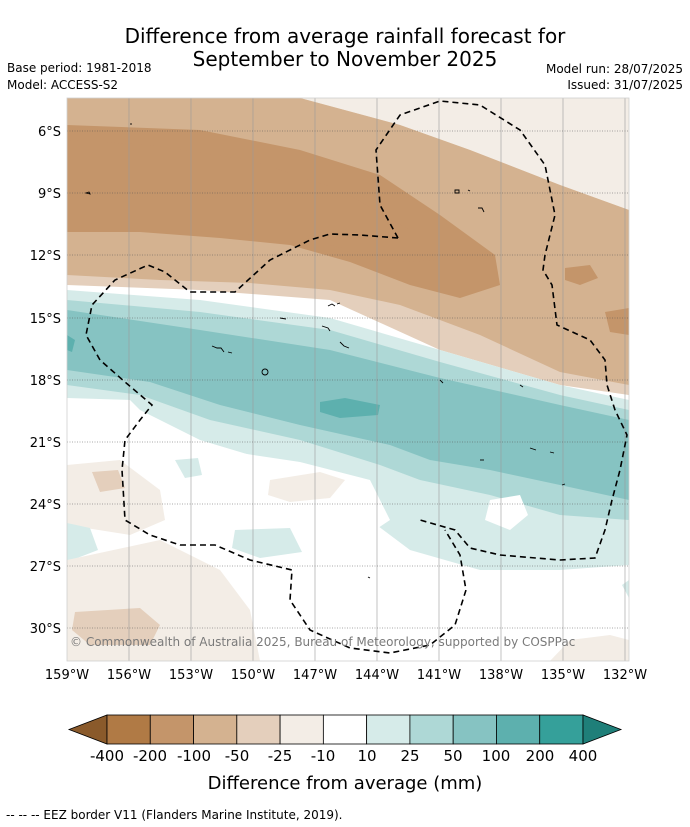 This screenshot has height=827, width=690. What do you see at coordinates (45, 256) in the screenshot?
I see `lat-tick-label: 12°S` at bounding box center [45, 256].